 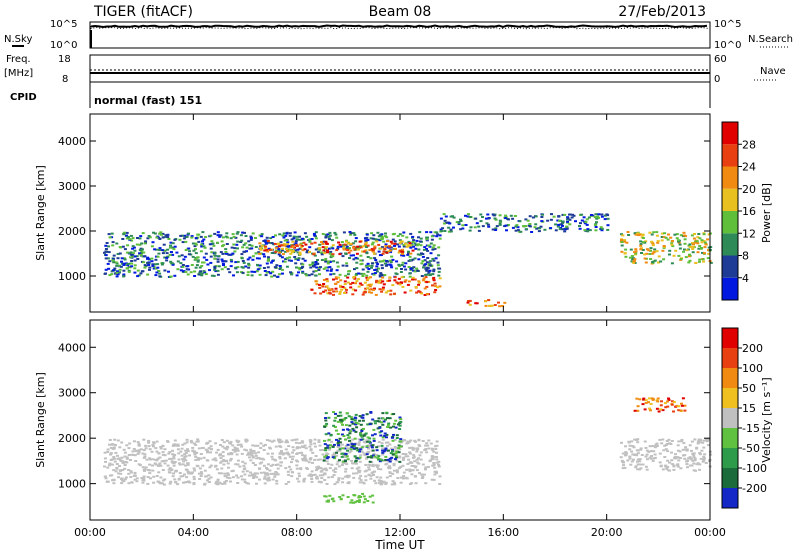 I want to click on power-colorbar: 4 8 12 16 20 24 28, so click(x=738, y=211).